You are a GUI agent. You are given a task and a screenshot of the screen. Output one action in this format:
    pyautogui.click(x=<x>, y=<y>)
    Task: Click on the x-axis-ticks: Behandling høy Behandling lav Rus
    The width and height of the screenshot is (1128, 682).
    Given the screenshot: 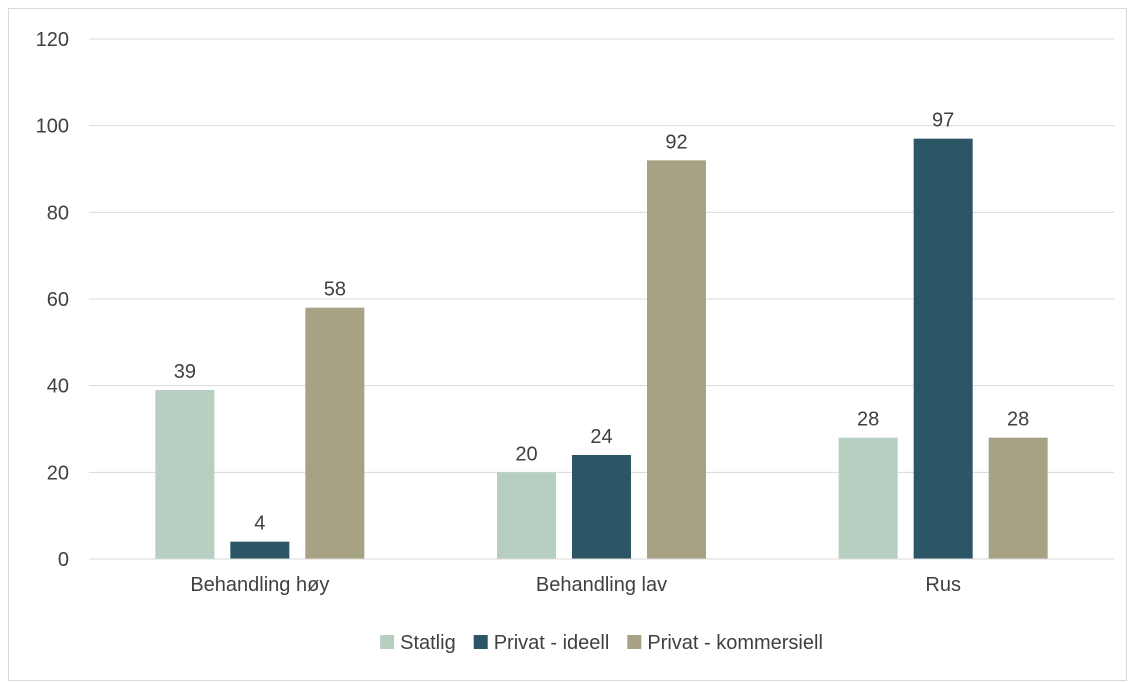 What is the action you would take?
    pyautogui.click(x=575, y=585)
    